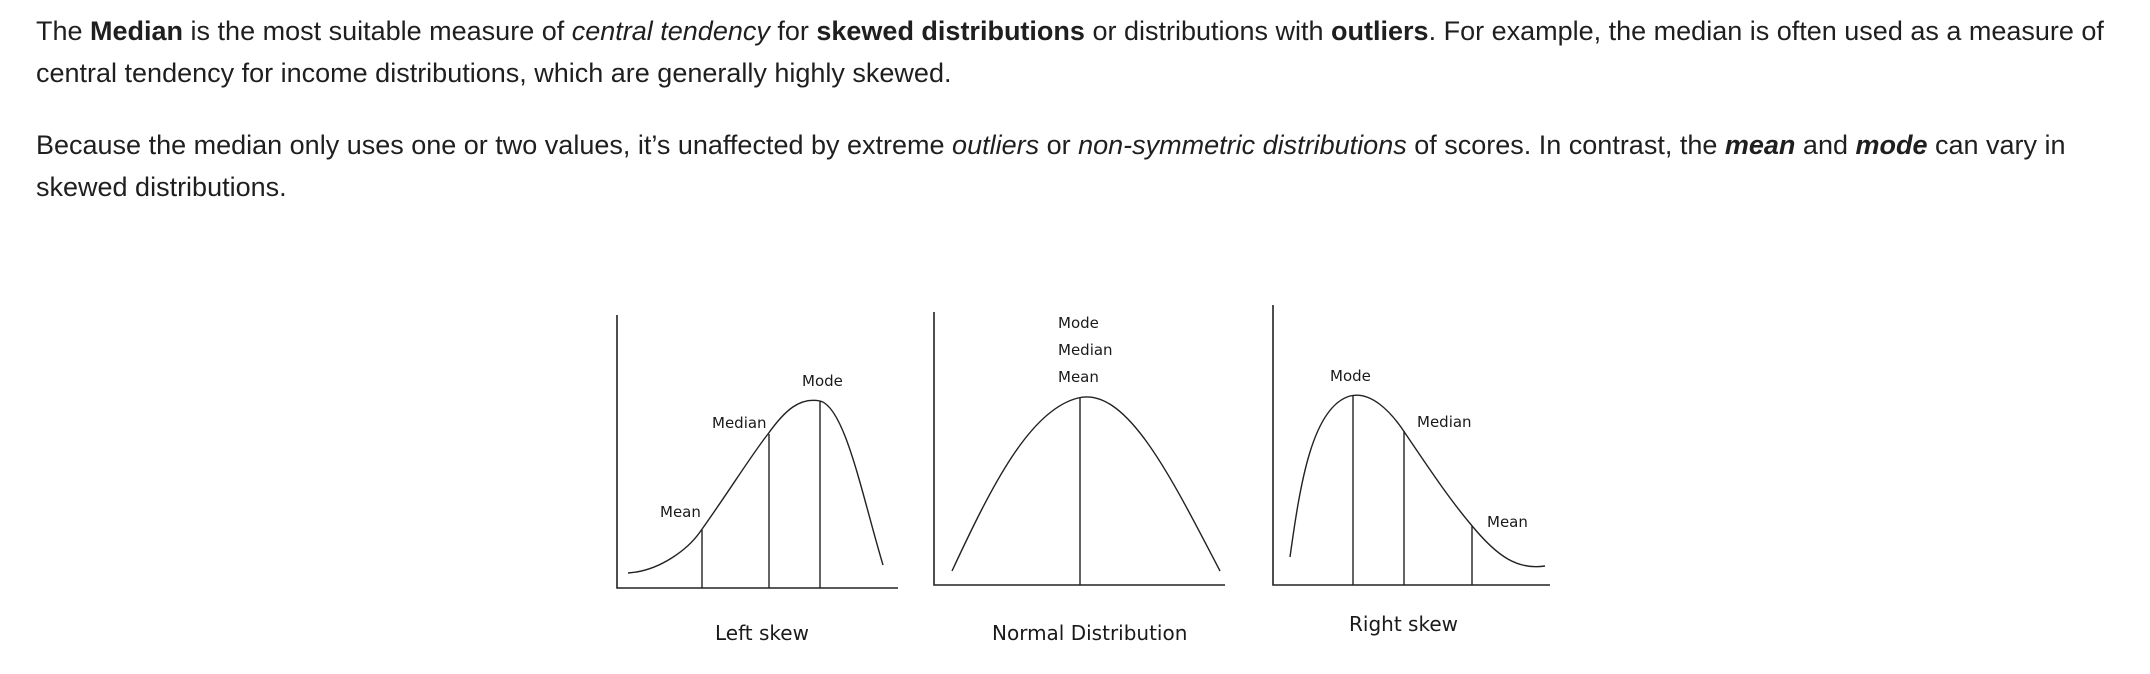 The height and width of the screenshot is (674, 2150). Describe the element at coordinates (1825, 145) in the screenshot. I see `text-span: and` at that location.